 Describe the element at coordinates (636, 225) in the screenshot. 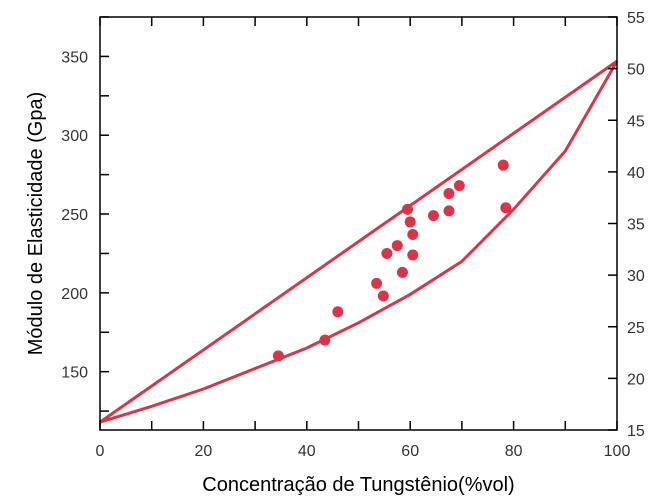

I see `y2-tick-label: 35` at that location.